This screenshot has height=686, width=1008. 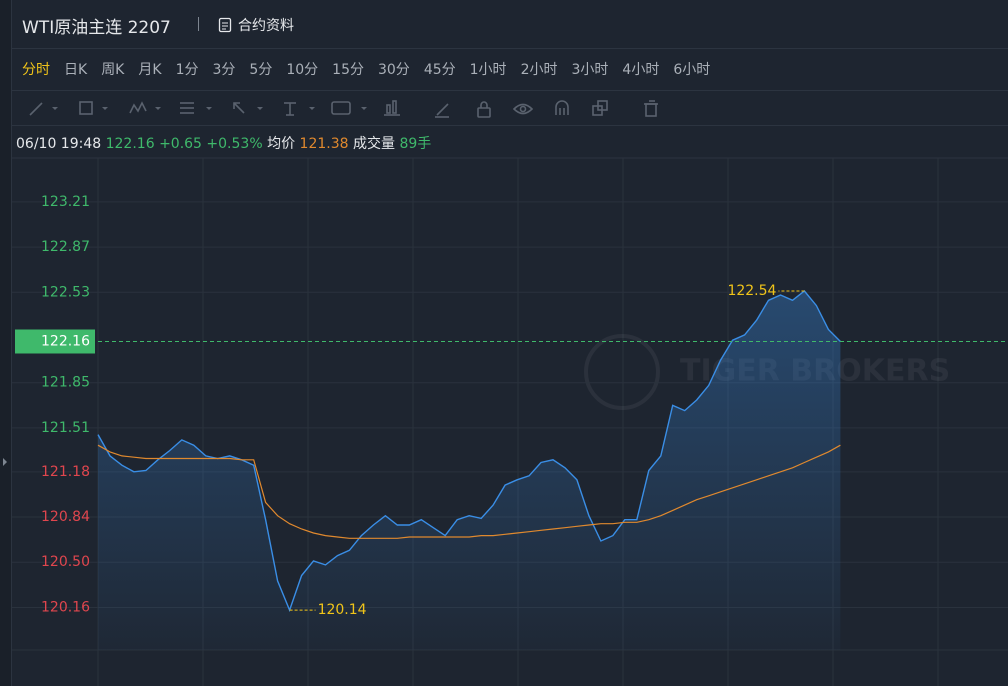 What do you see at coordinates (281, 144) in the screenshot?
I see `avg-label: 均价` at bounding box center [281, 144].